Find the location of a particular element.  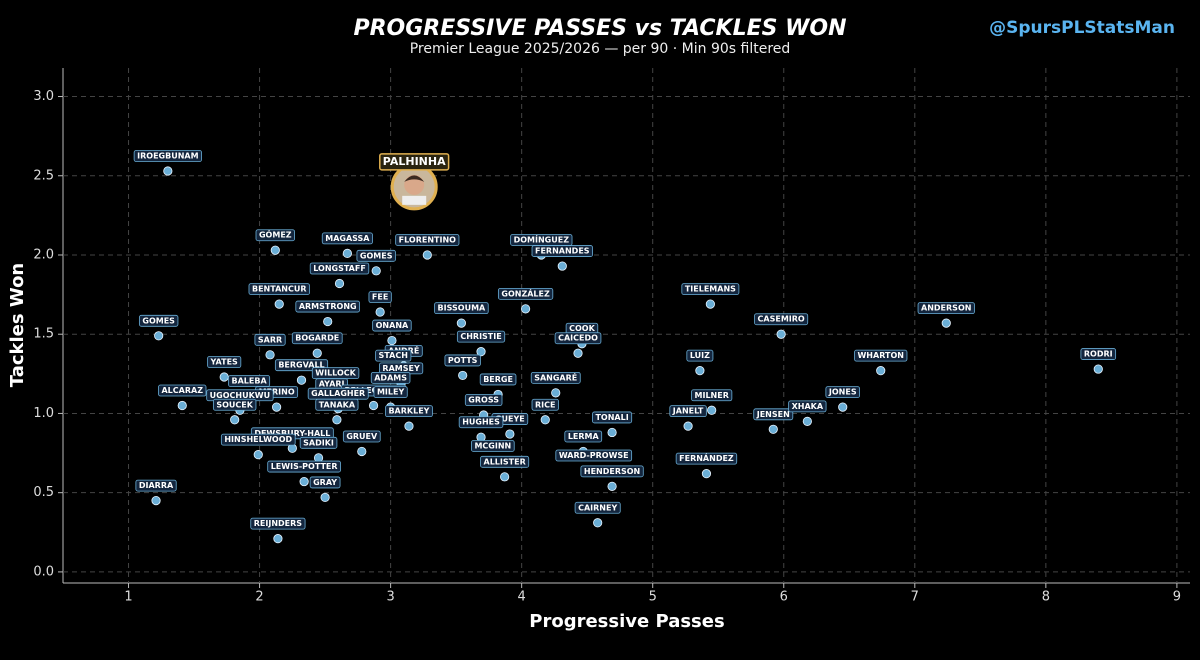

point-label: FERNANDES is located at coordinates (562, 251).